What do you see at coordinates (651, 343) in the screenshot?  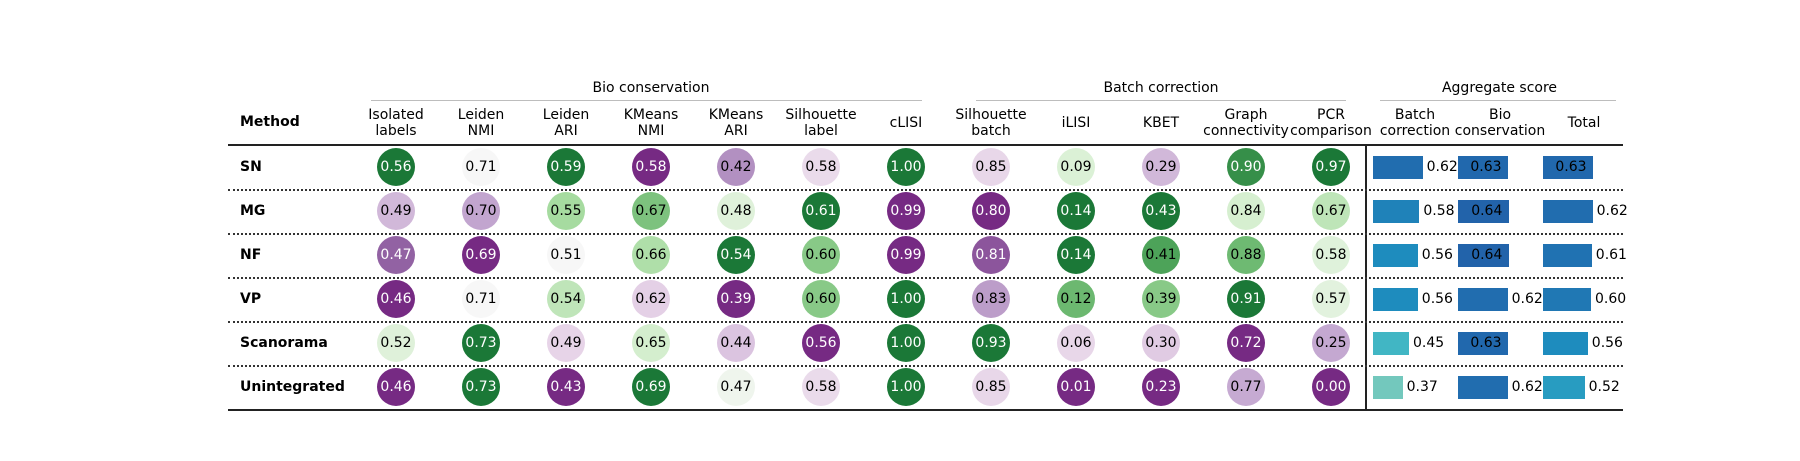 I see `score-circle: 0.65` at bounding box center [651, 343].